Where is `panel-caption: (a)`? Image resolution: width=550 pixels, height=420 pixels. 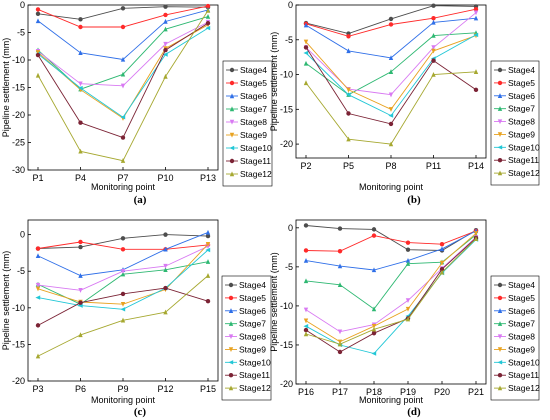
panel-caption: (a) is located at coordinates (140, 200).